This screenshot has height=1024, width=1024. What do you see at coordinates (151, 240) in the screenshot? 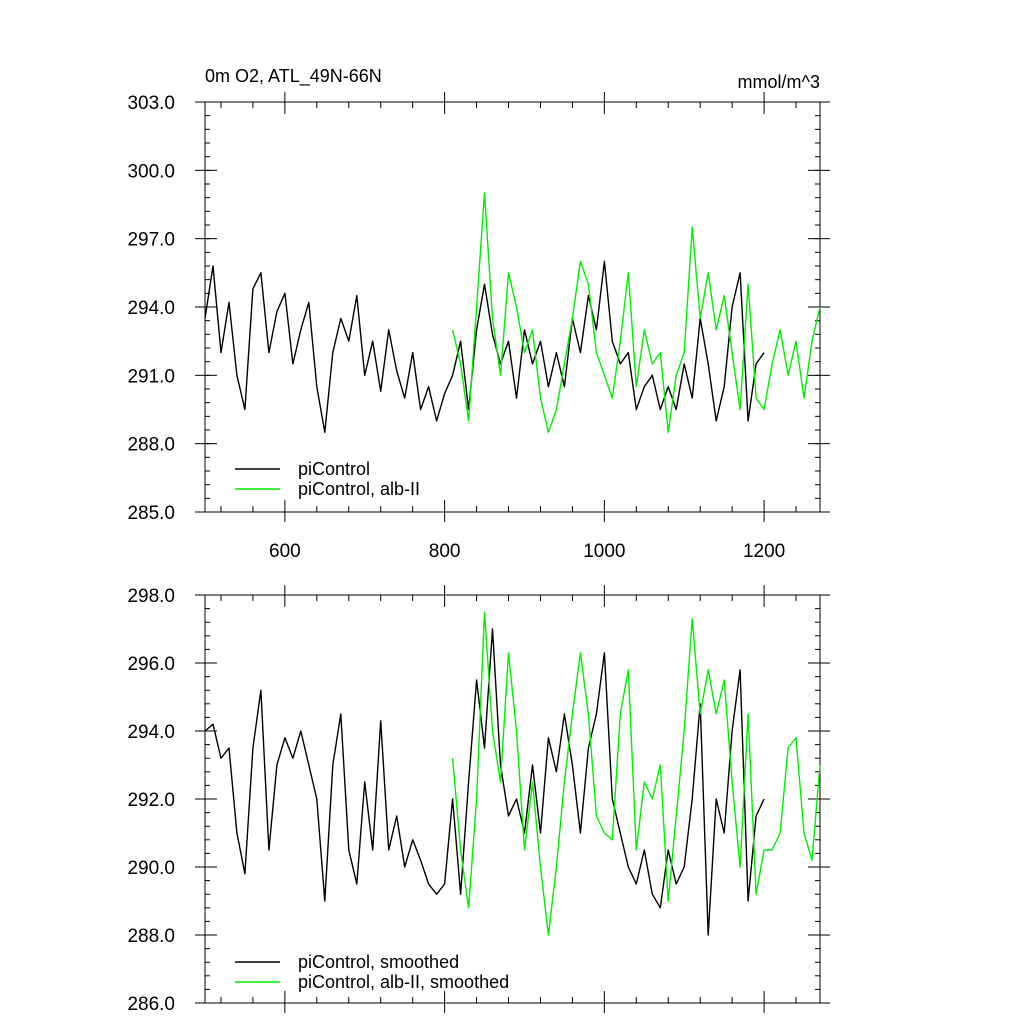
I see `y-tick-label: 297.0` at bounding box center [151, 240].